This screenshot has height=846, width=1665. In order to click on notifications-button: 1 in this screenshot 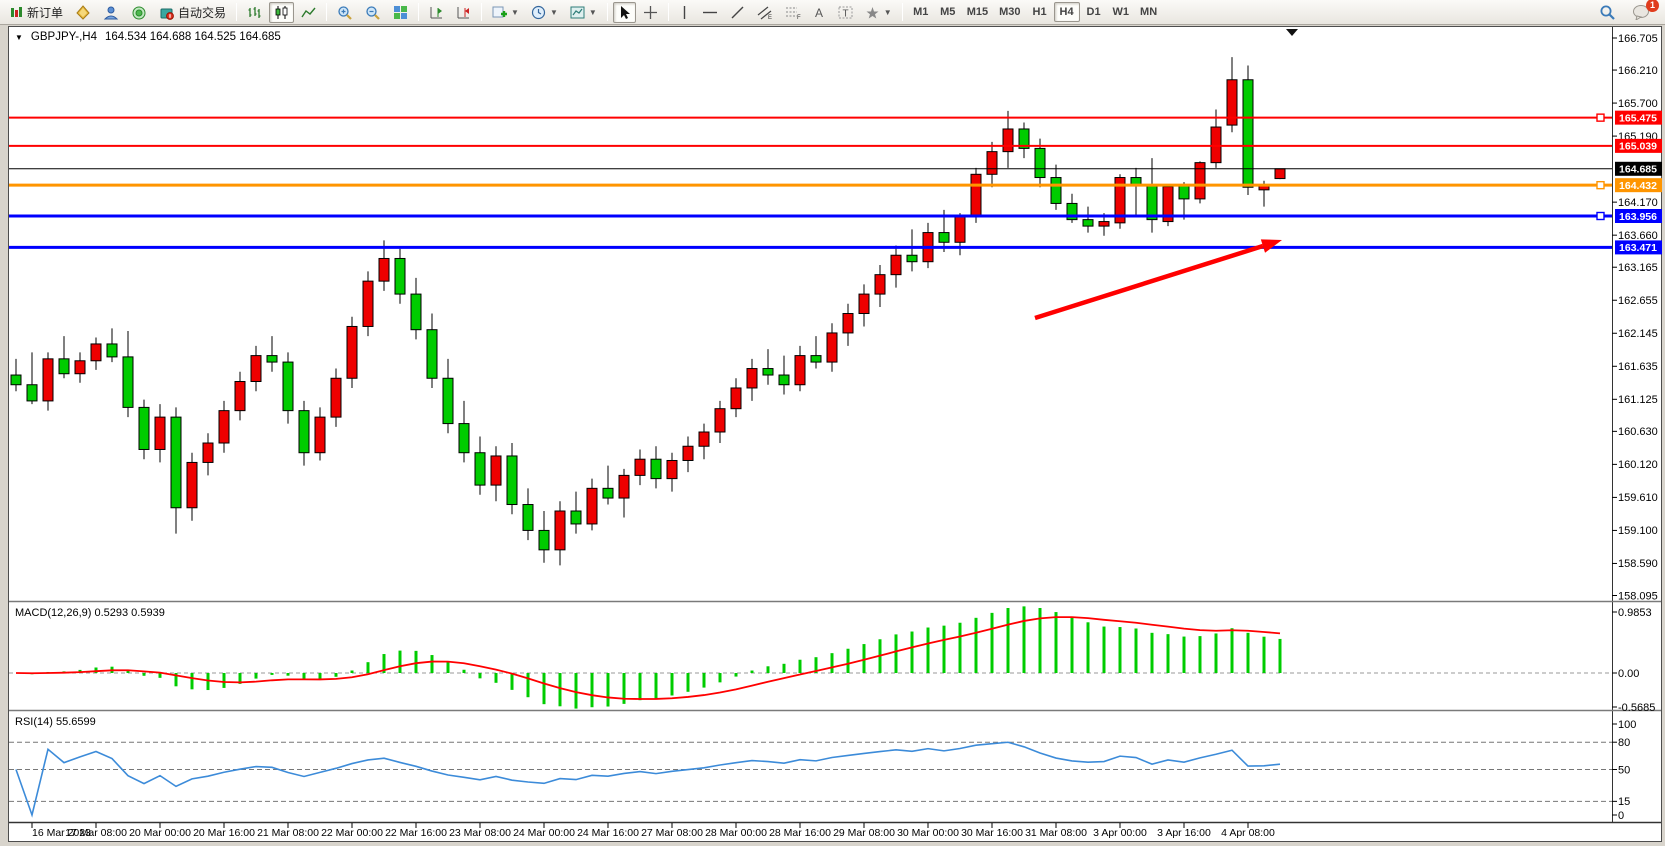, I will do `click(1643, 11)`.